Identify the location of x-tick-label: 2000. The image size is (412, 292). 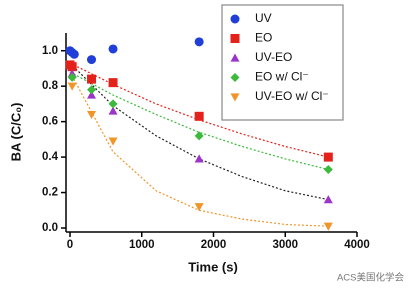
(214, 245).